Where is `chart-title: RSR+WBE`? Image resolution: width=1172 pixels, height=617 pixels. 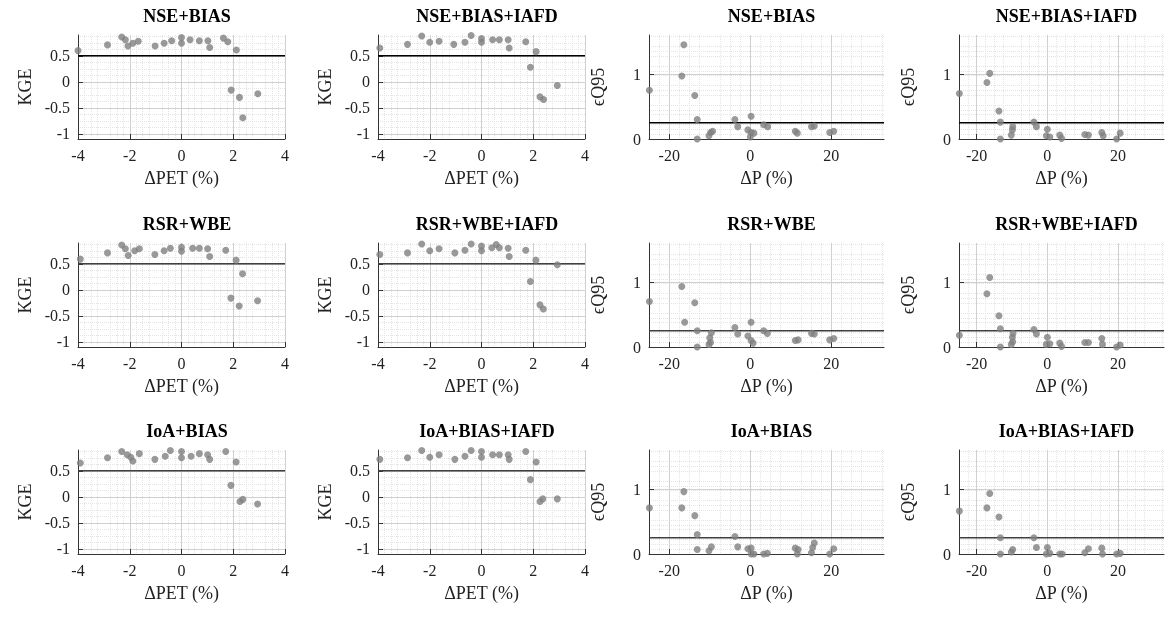 chart-title: RSR+WBE is located at coordinates (187, 224).